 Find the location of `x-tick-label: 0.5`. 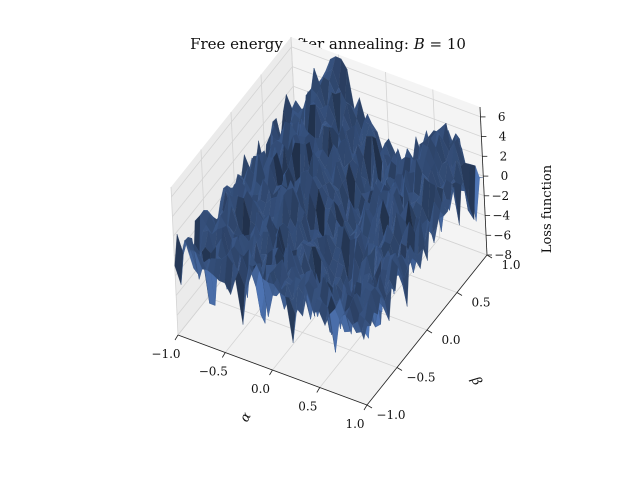

x-tick-label: 0.5 is located at coordinates (307, 407).